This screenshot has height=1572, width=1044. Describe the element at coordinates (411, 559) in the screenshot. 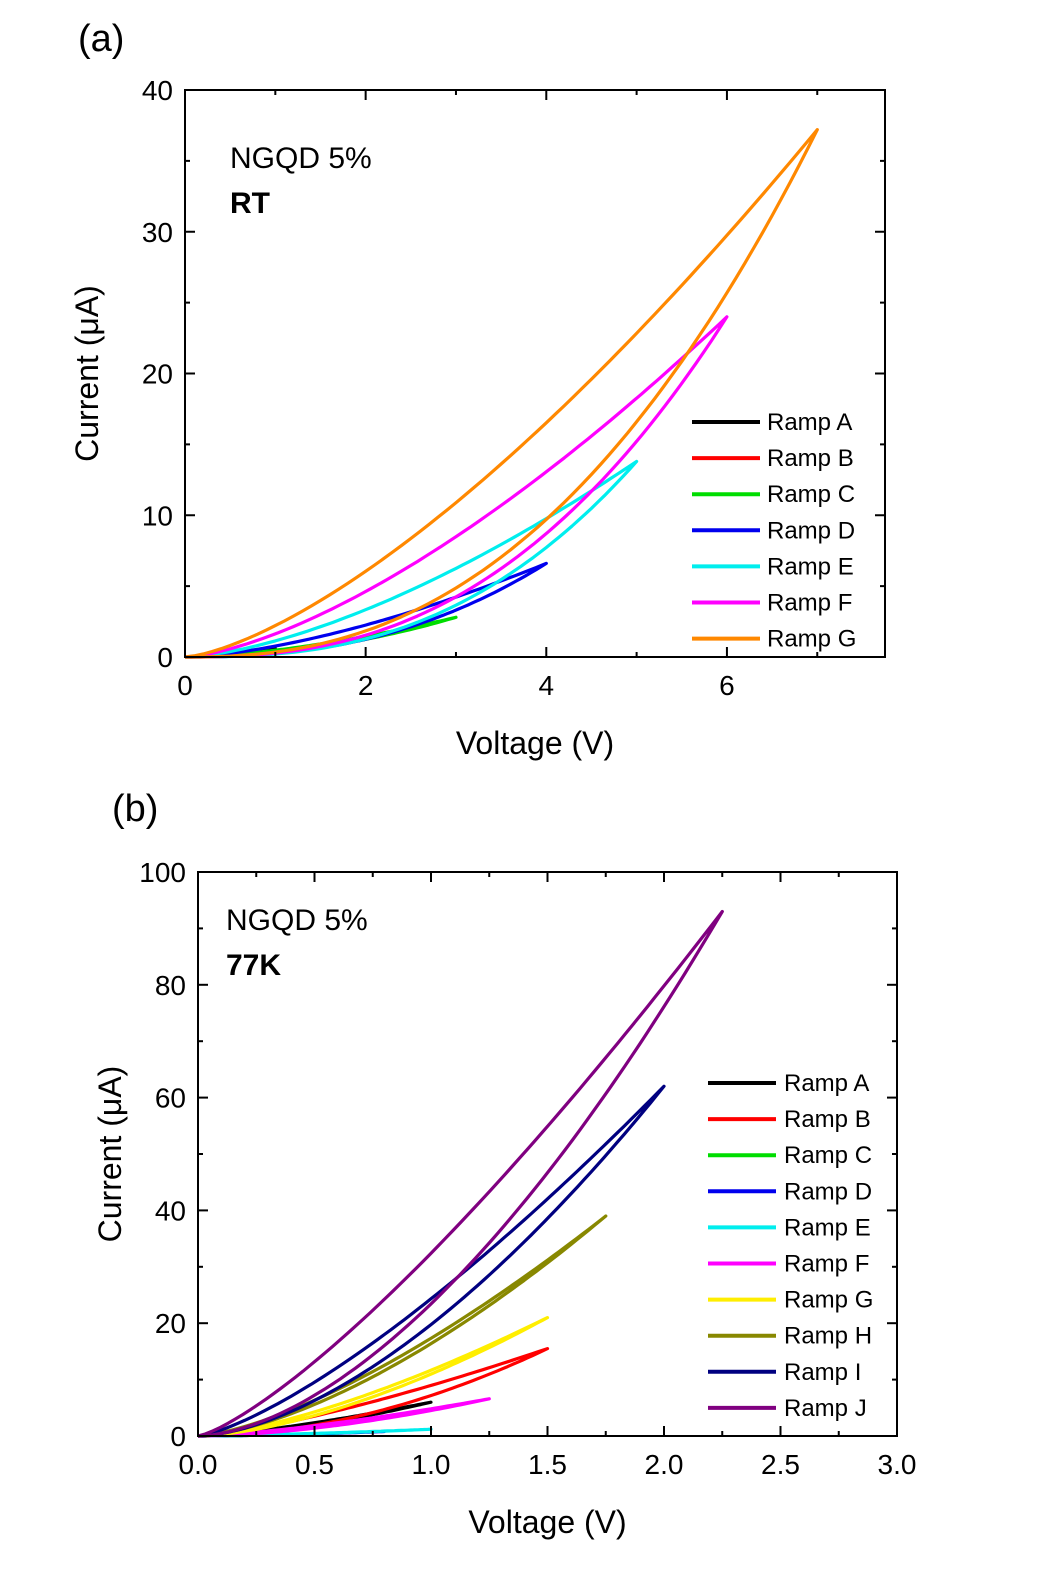

I see `series-line-ramp-e` at that location.